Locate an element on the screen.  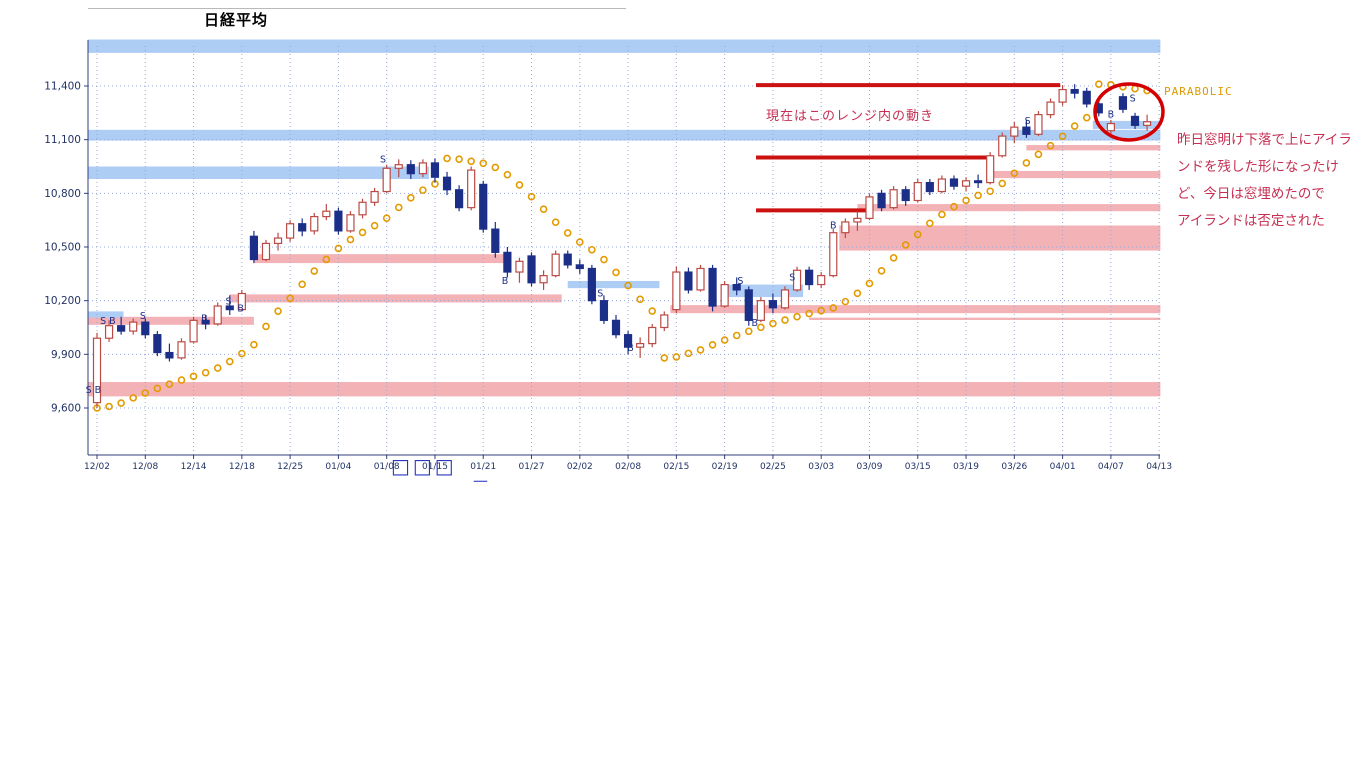
side-annotation-line: ンドを残した形になったけ is located at coordinates (1258, 167).